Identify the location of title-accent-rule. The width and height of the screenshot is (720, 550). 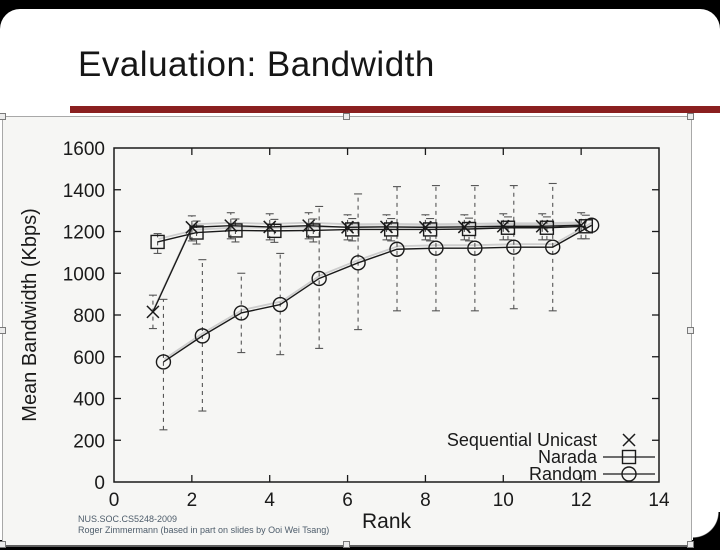
(395, 109).